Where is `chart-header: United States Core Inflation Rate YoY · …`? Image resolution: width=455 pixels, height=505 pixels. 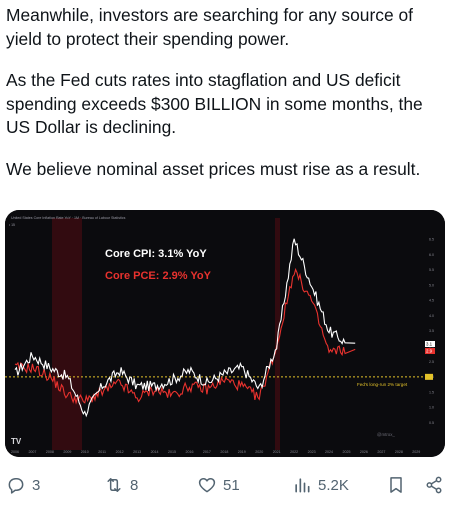
chart-header: United States Core Inflation Rate YoY · … is located at coordinates (68, 218).